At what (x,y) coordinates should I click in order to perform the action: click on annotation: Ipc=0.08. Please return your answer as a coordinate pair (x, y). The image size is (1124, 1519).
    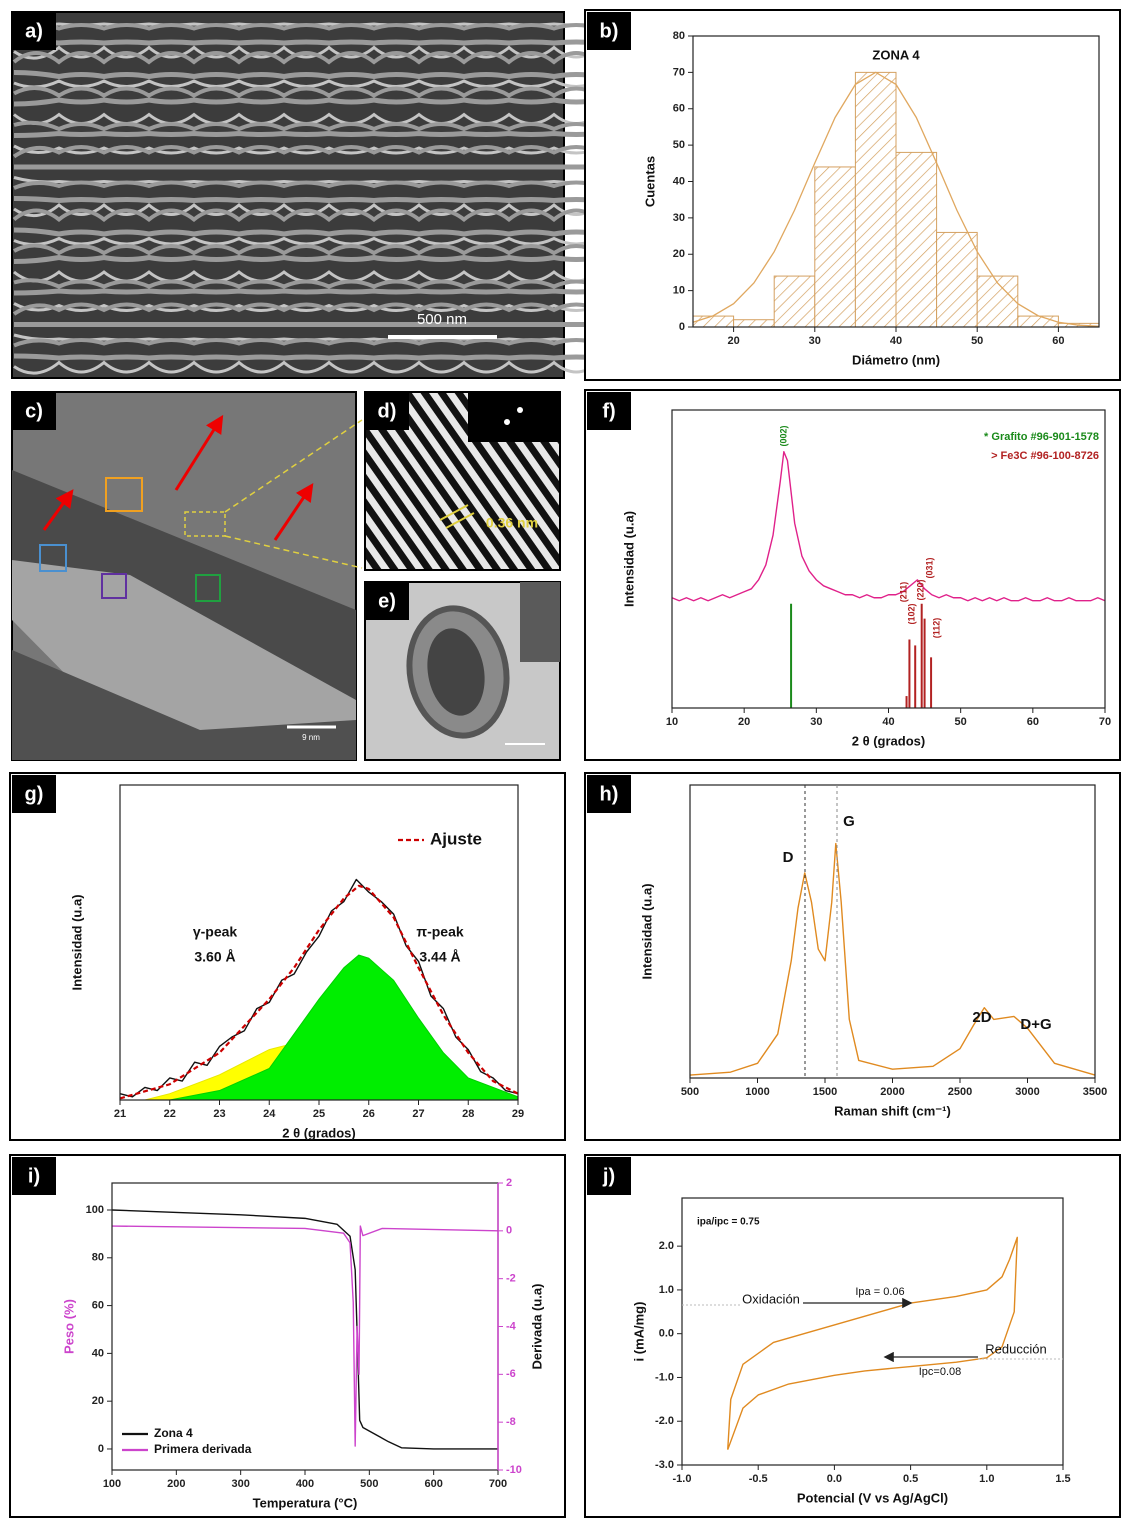
    Looking at the image, I should click on (940, 1372).